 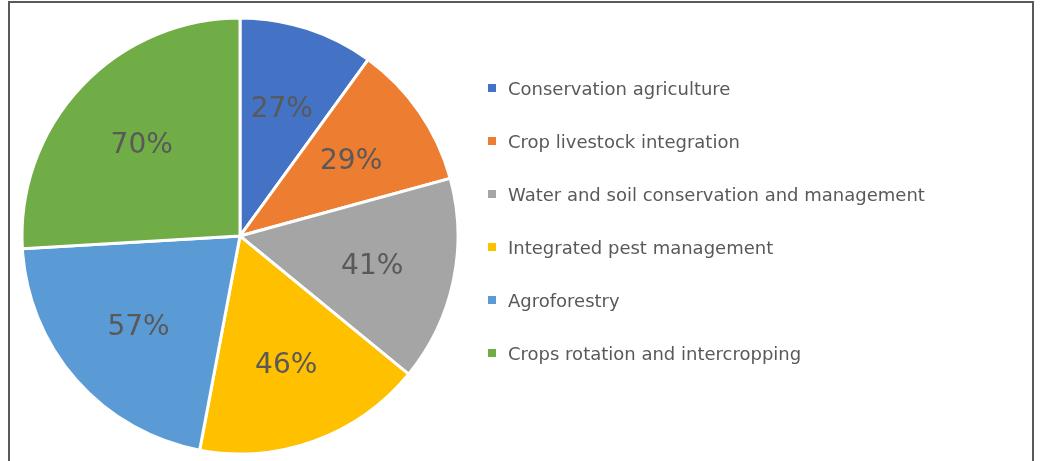 I want to click on data-label: 41%, so click(x=372, y=264).